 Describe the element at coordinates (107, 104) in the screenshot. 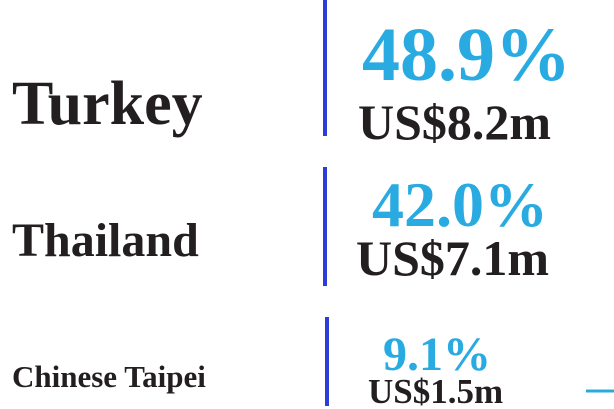

I see `country-name: Turkey` at that location.